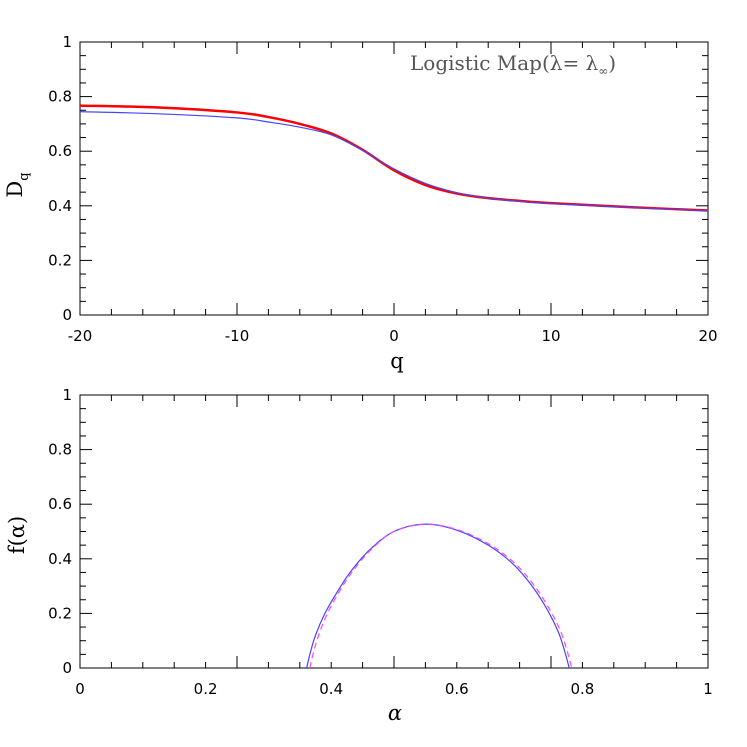  I want to click on x-axis-label-bottom: α, so click(395, 713).